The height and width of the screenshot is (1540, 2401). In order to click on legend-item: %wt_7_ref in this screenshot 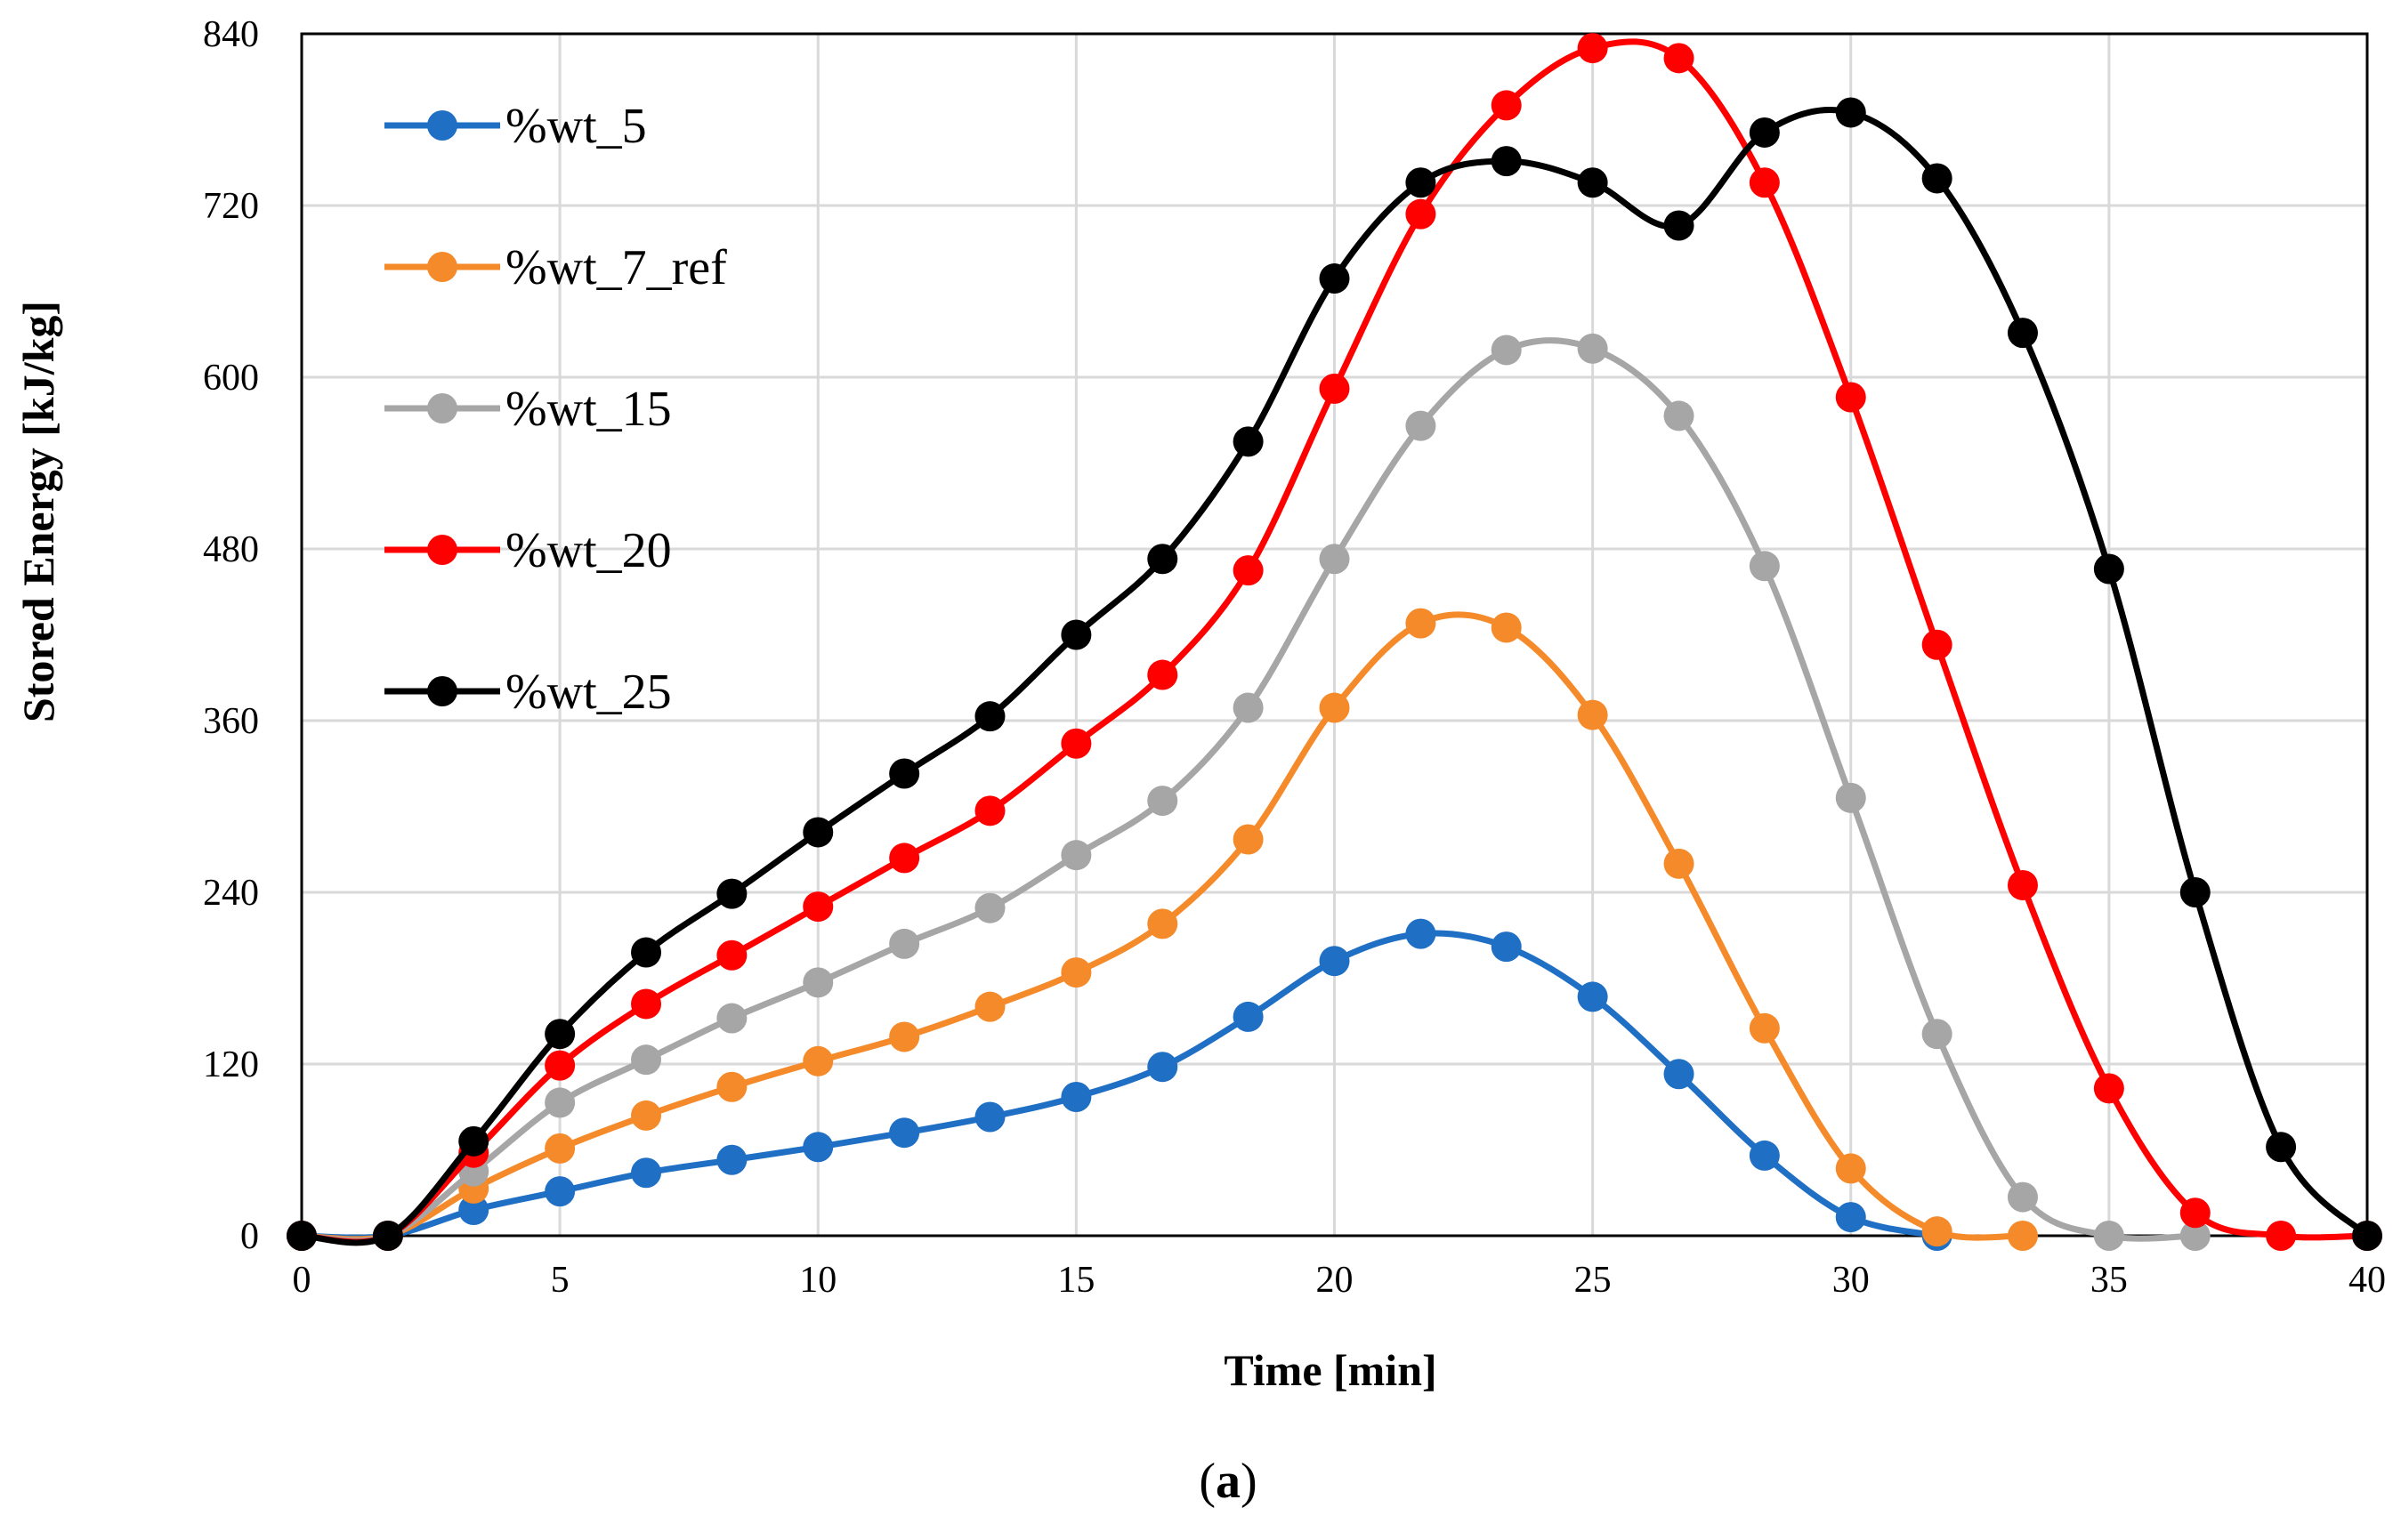, I will do `click(555, 267)`.